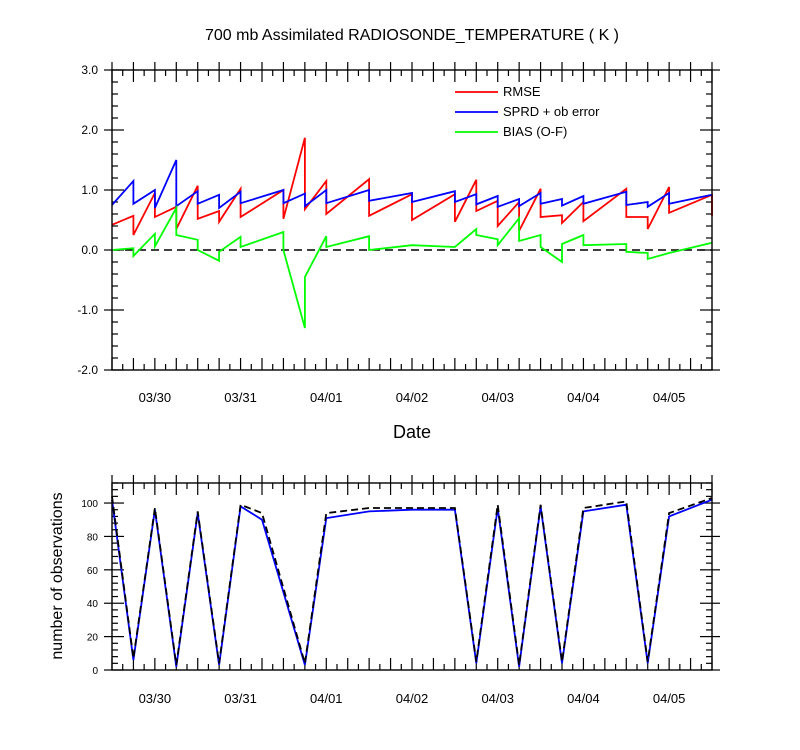 Image resolution: width=800 pixels, height=750 pixels. Describe the element at coordinates (93, 537) in the screenshot. I see `bottom-y-tick-label: 80` at that location.